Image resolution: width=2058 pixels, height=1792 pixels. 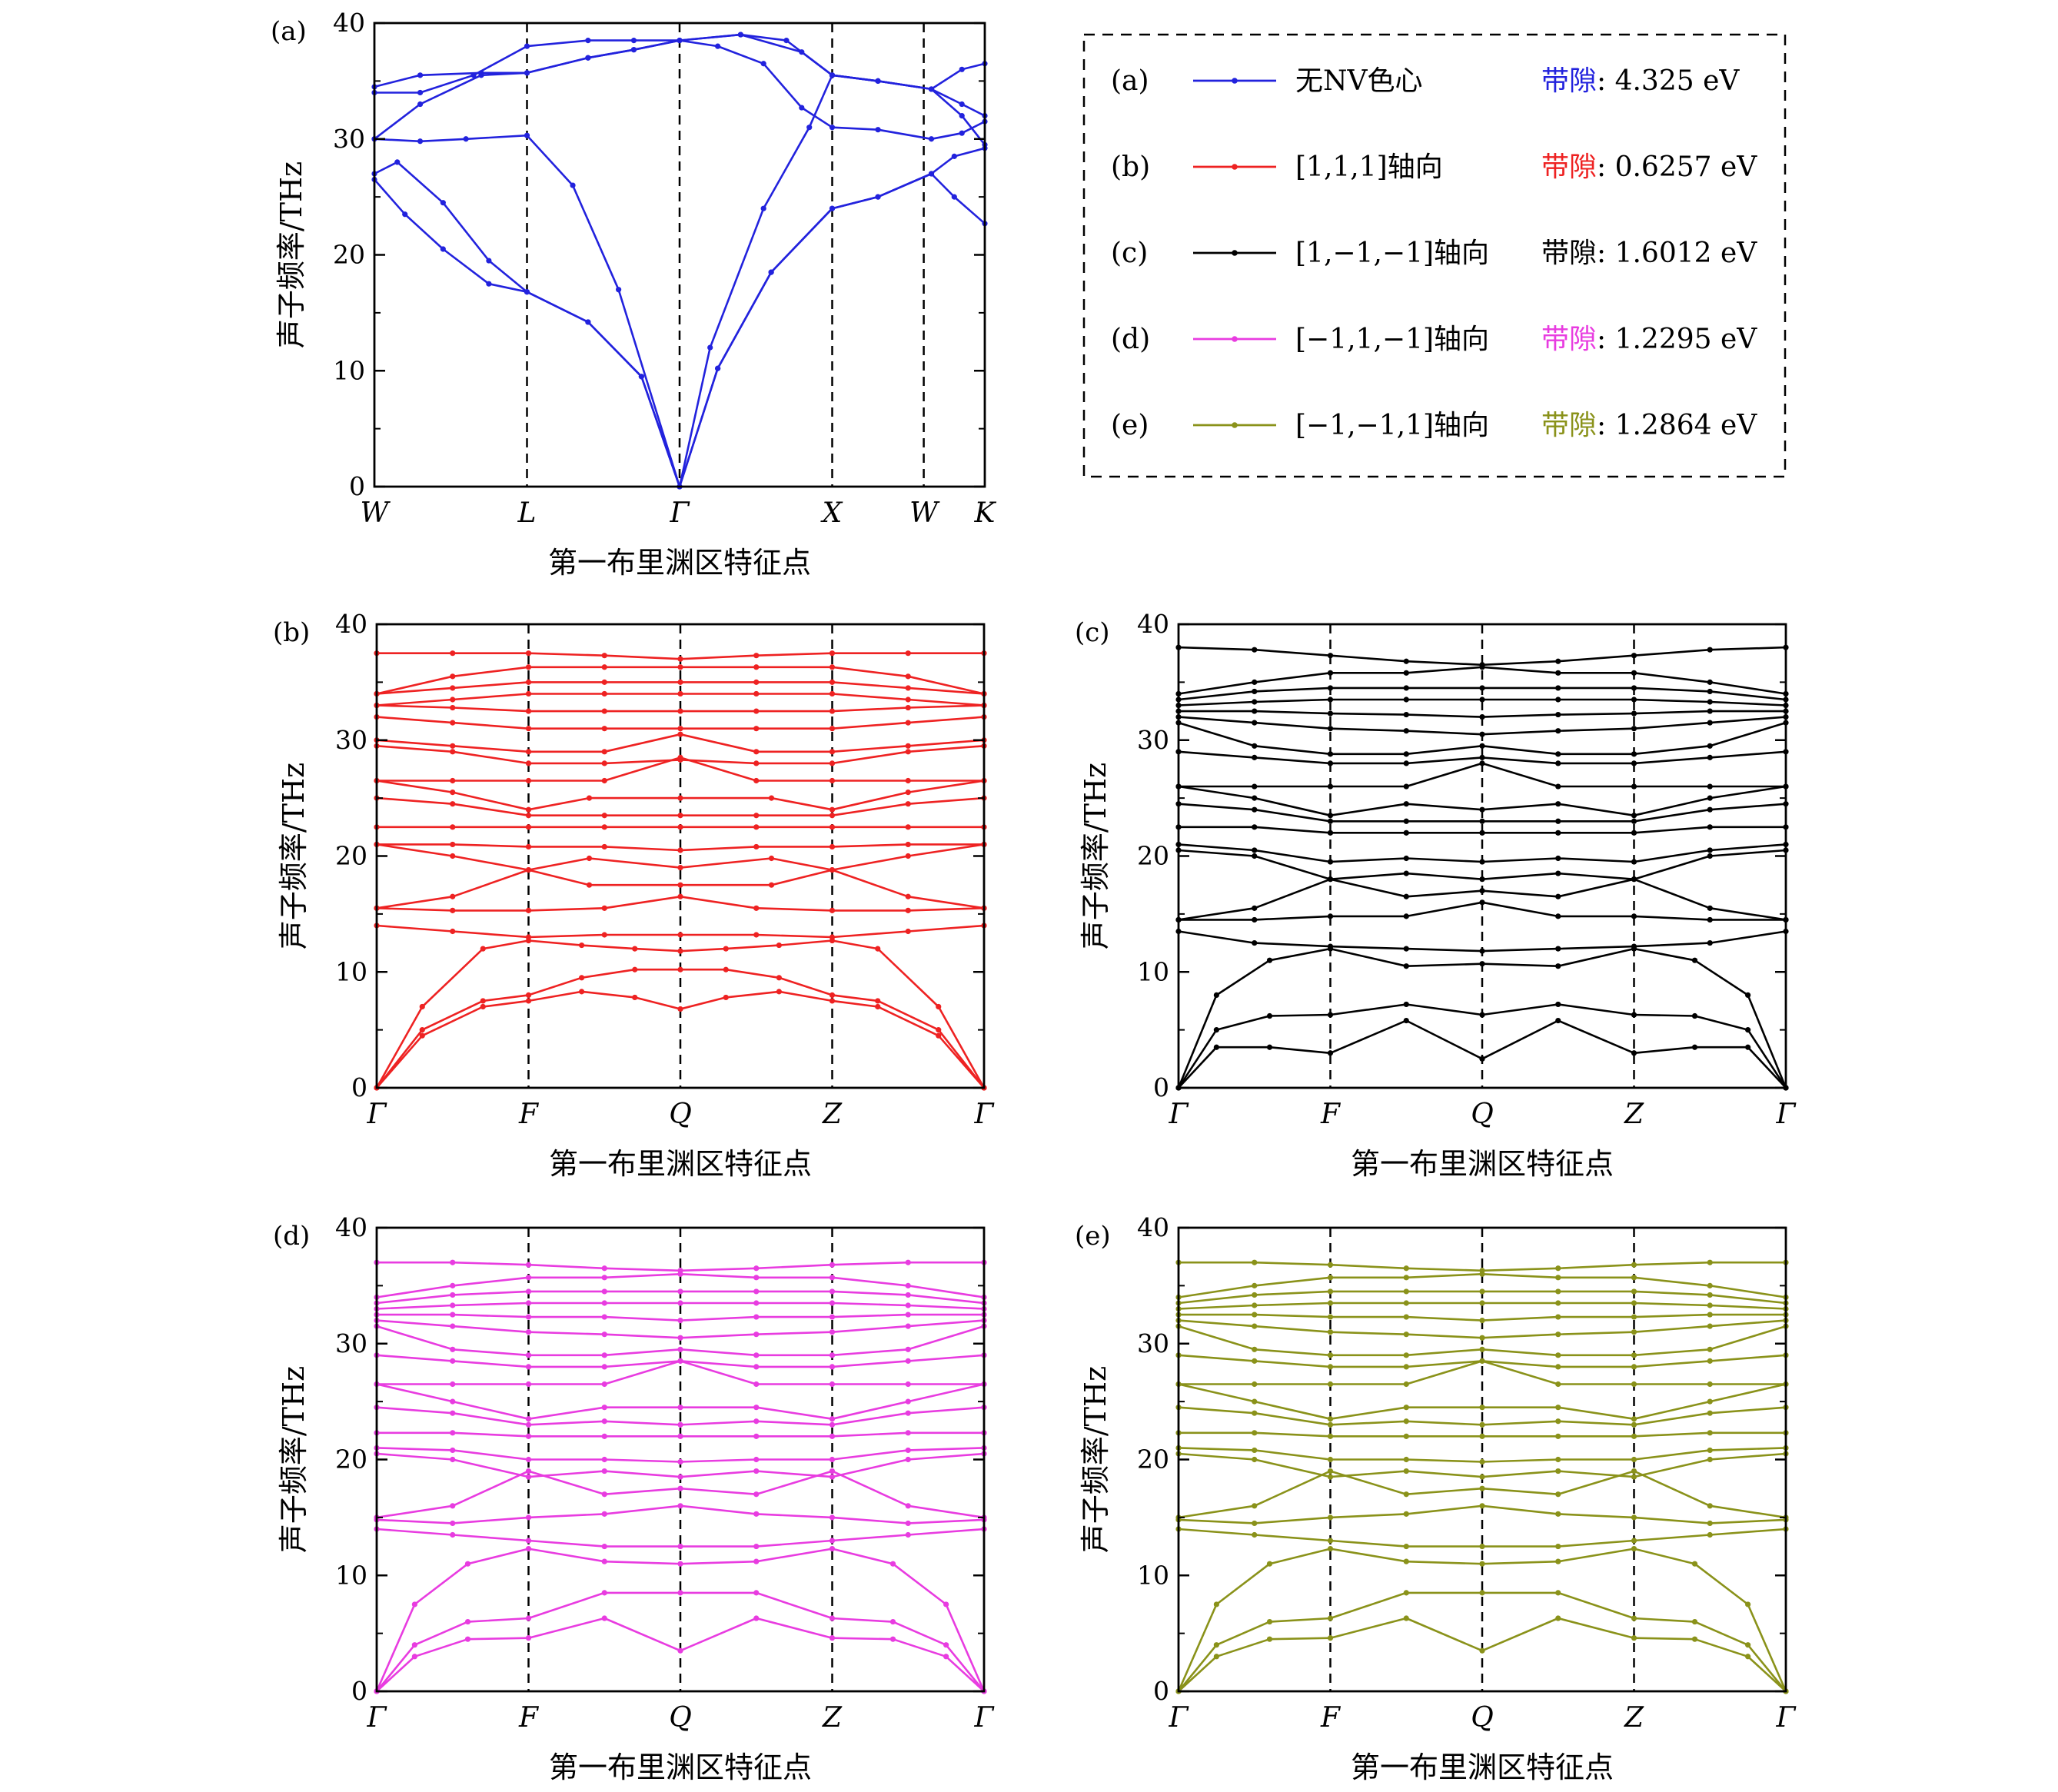 What do you see at coordinates (1092, 632) in the screenshot?
I see `panel-label: (c)` at bounding box center [1092, 632].